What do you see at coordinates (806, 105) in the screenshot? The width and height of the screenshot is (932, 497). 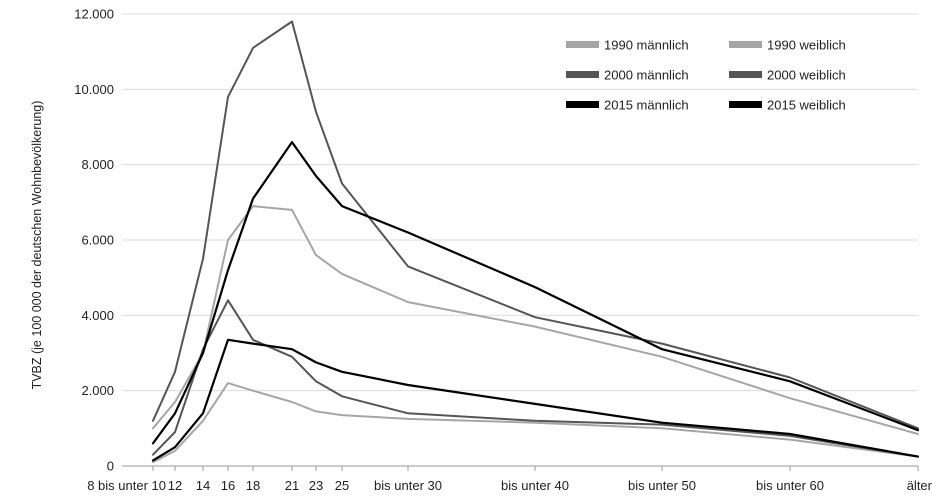 I see `legend-label: 2015 weiblich` at bounding box center [806, 105].